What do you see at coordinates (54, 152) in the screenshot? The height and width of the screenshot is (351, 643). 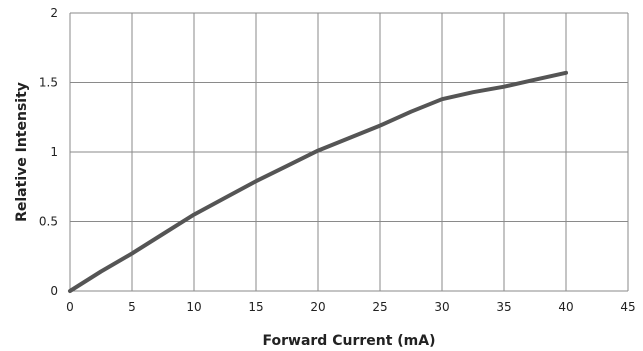 I see `y-tick-label: 1` at bounding box center [54, 152].